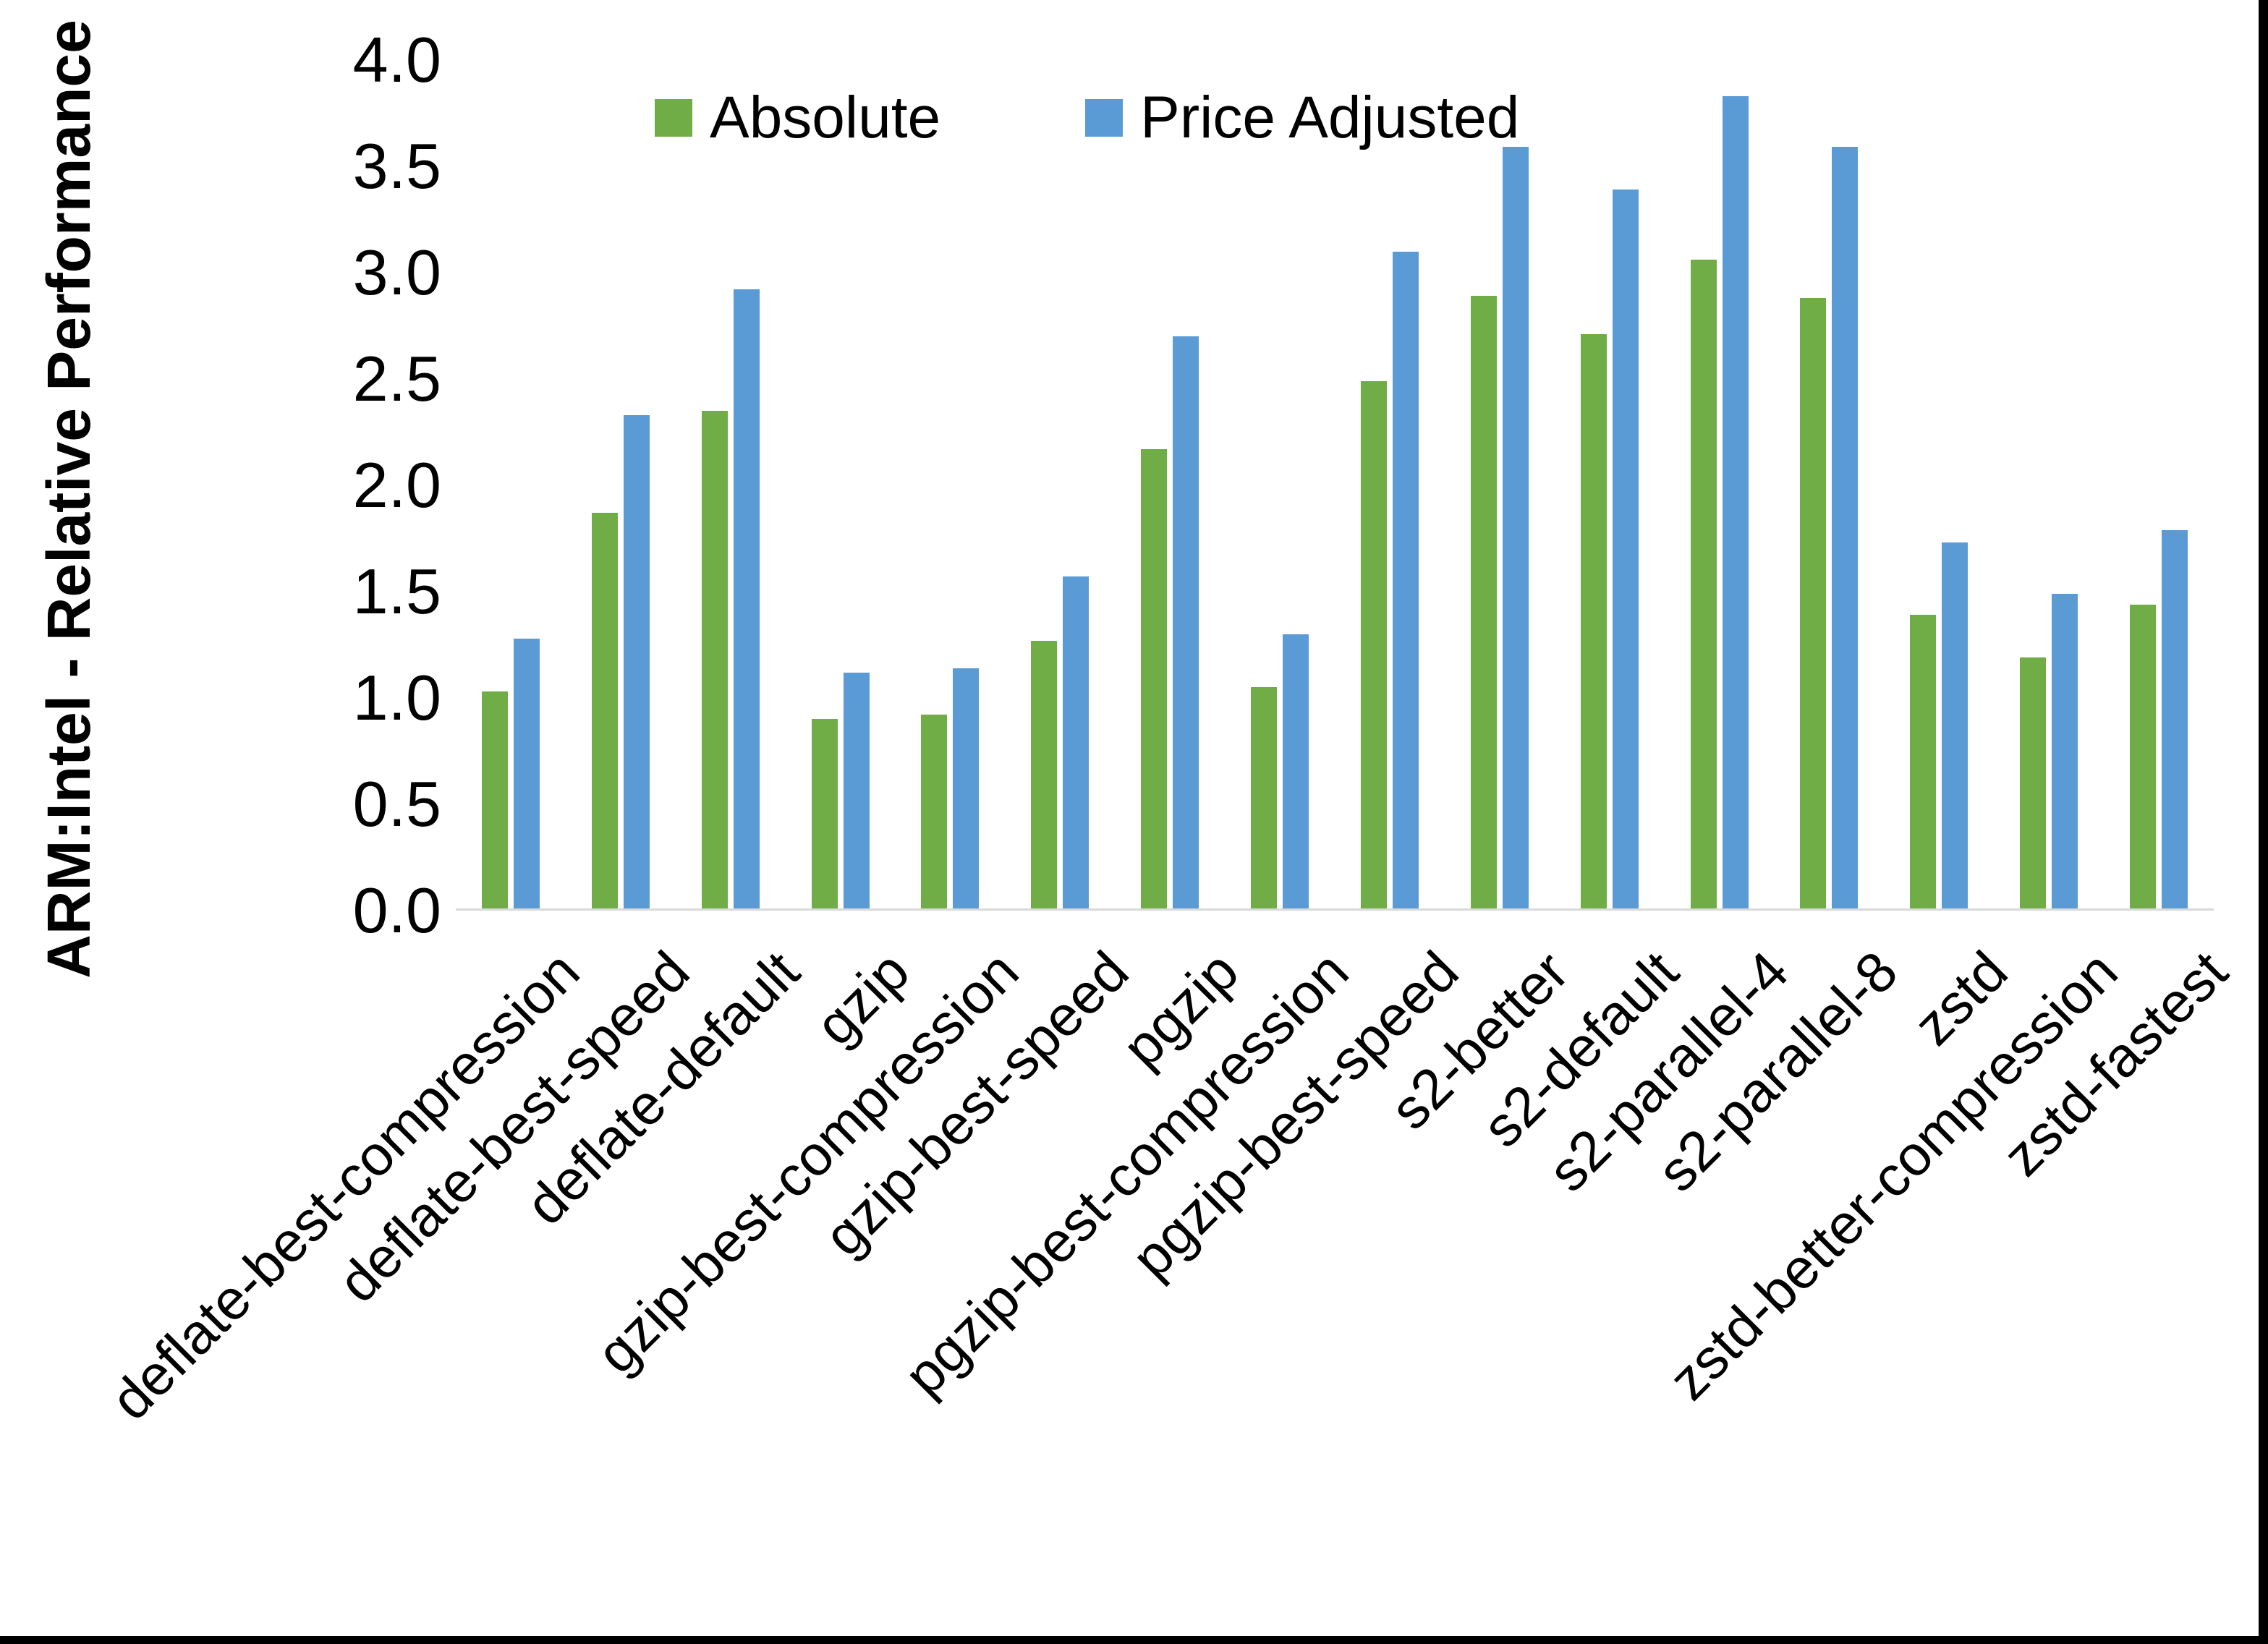 This screenshot has width=2268, height=1644. I want to click on y-tick-label: 0.0, so click(396, 910).